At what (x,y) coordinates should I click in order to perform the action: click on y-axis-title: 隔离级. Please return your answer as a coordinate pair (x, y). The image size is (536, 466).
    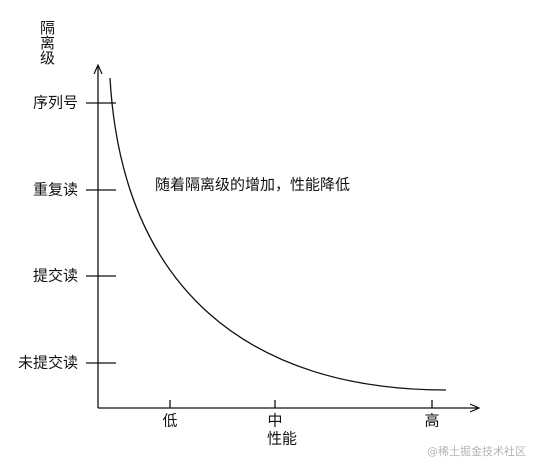
    Looking at the image, I should click on (47, 42).